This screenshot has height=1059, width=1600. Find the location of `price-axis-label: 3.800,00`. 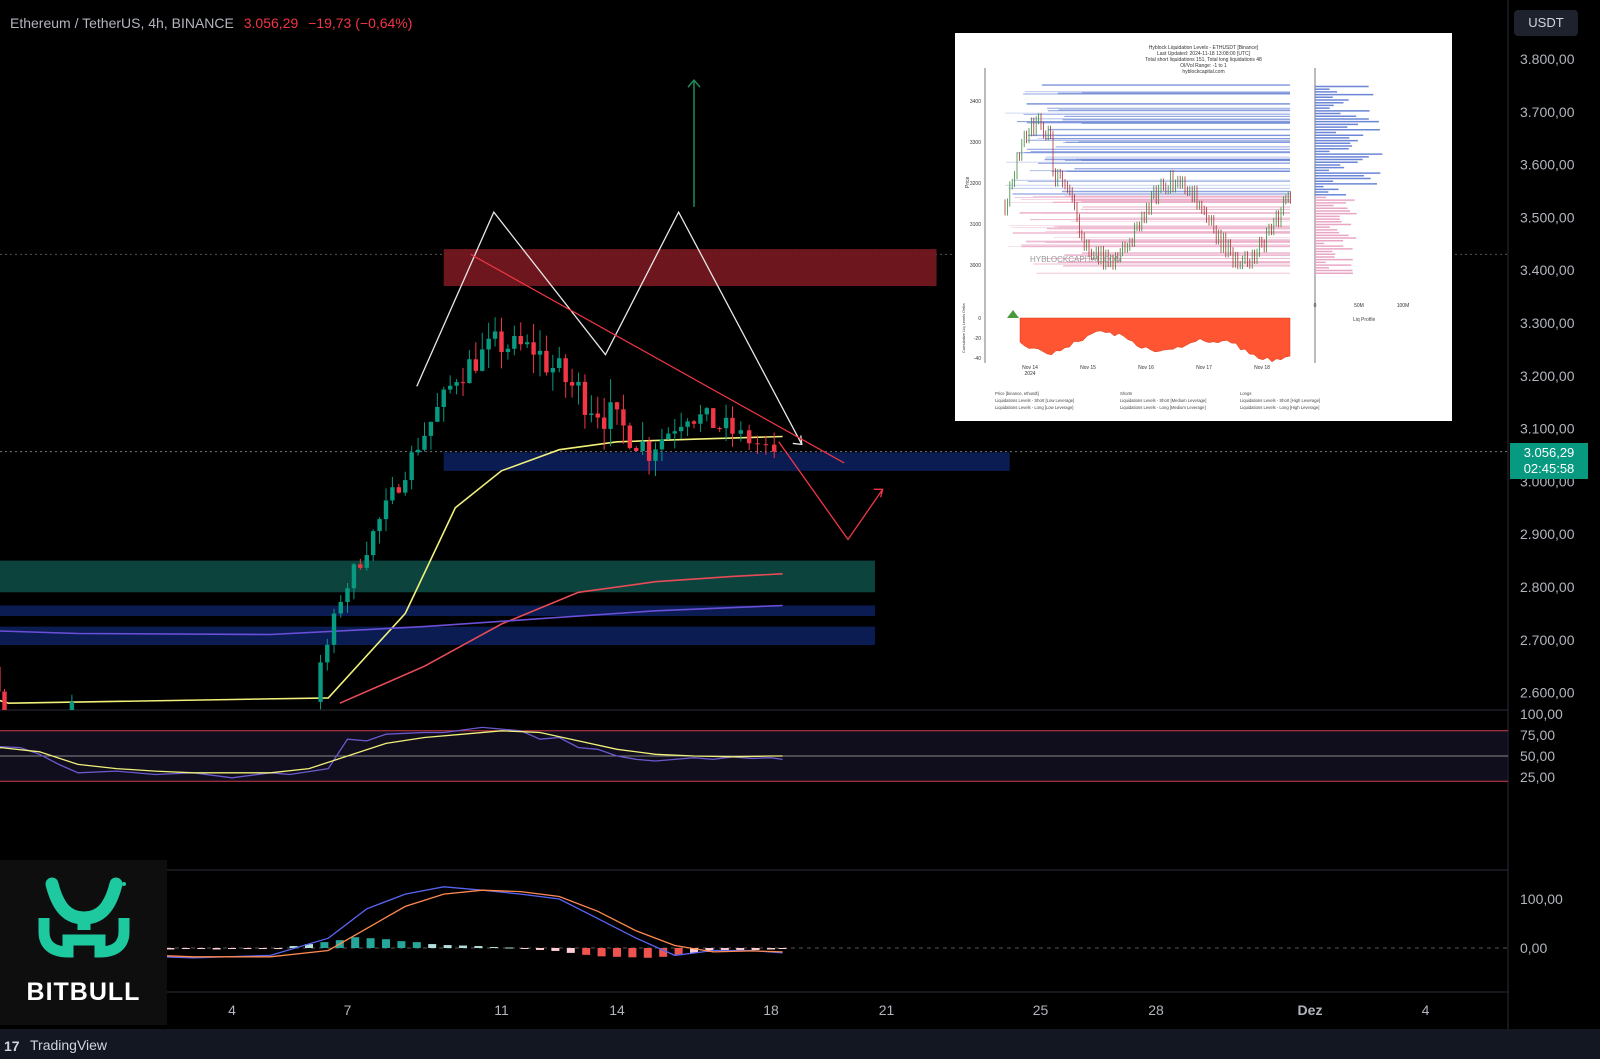

price-axis-label: 3.800,00 is located at coordinates (1547, 59).